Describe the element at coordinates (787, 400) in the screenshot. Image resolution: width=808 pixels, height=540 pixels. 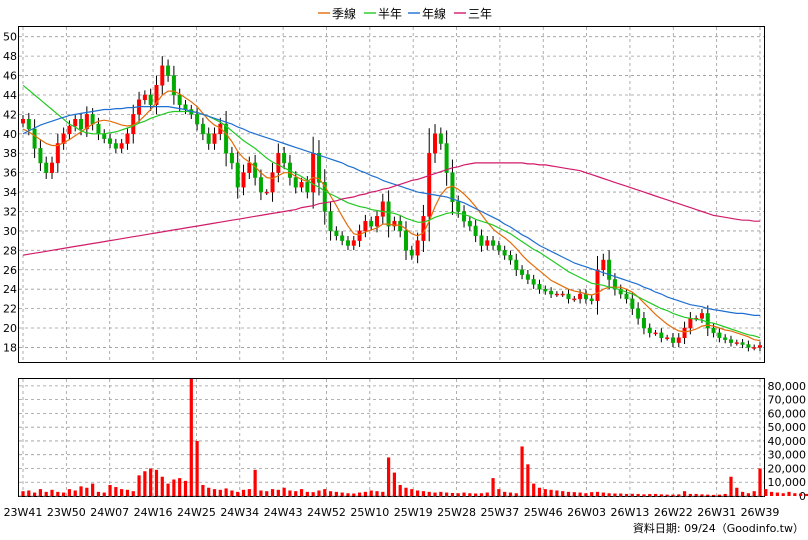
I see `volume-tick-label: 70,000` at that location.